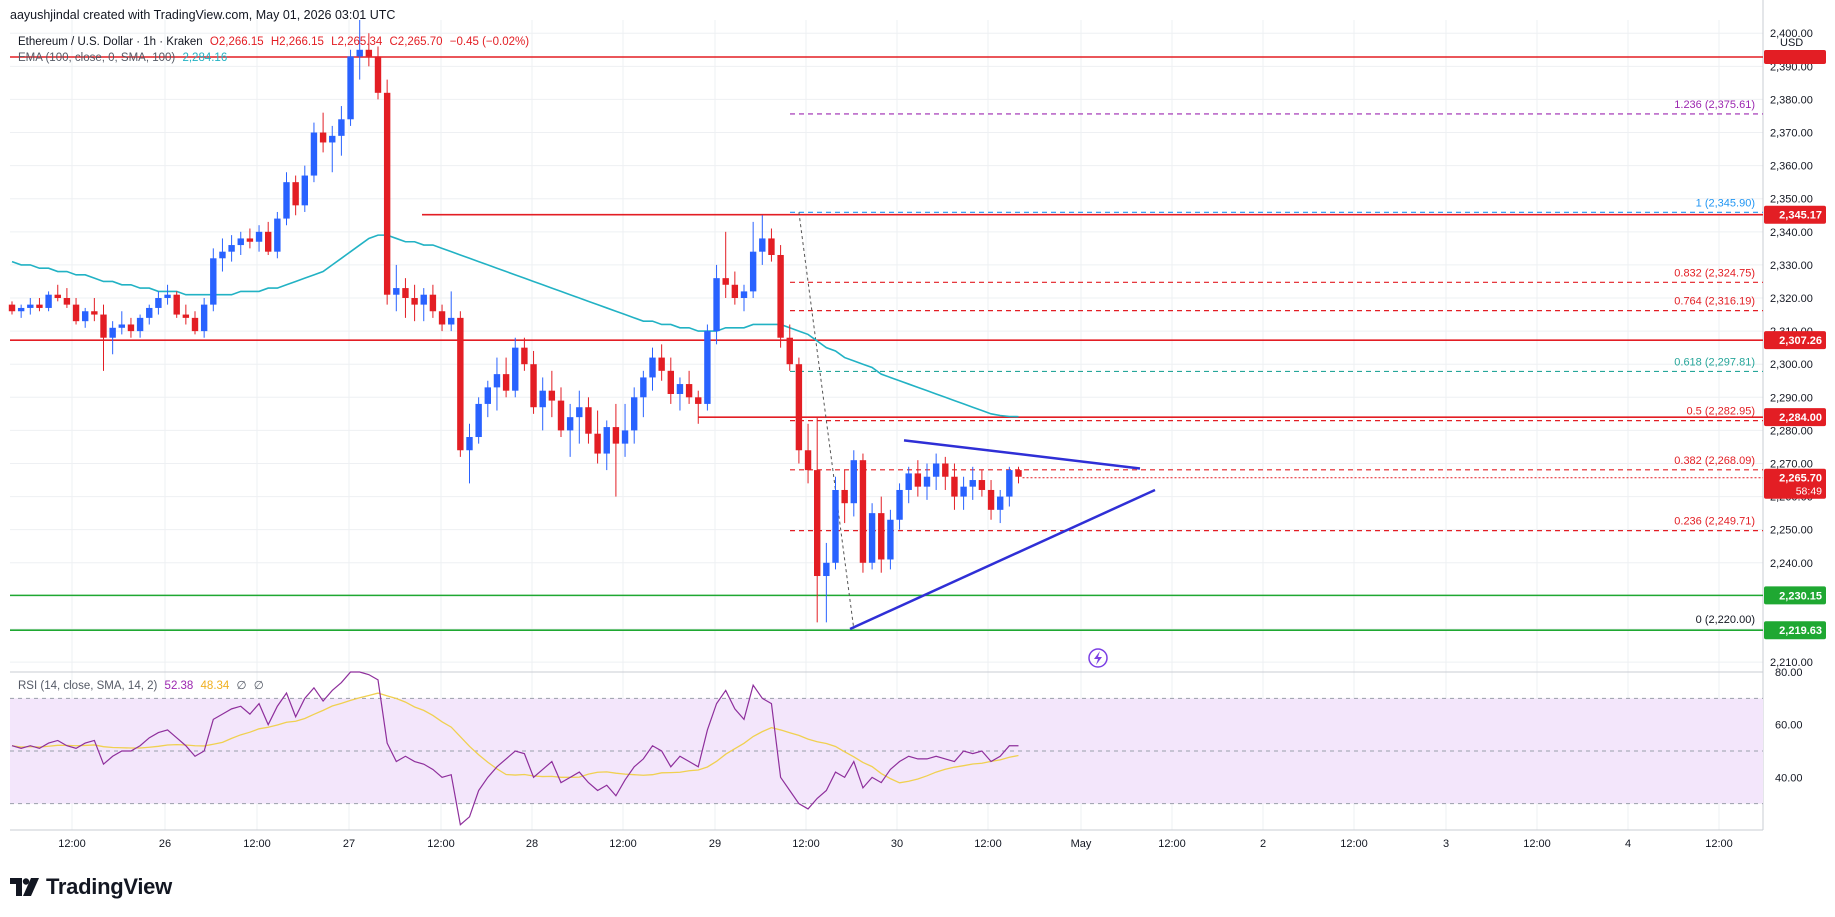 This screenshot has width=1835, height=917. Describe the element at coordinates (110, 42) in the screenshot. I see `symbol-name: Ethereum / U.S. Dollar · 1h · Kraken` at that location.